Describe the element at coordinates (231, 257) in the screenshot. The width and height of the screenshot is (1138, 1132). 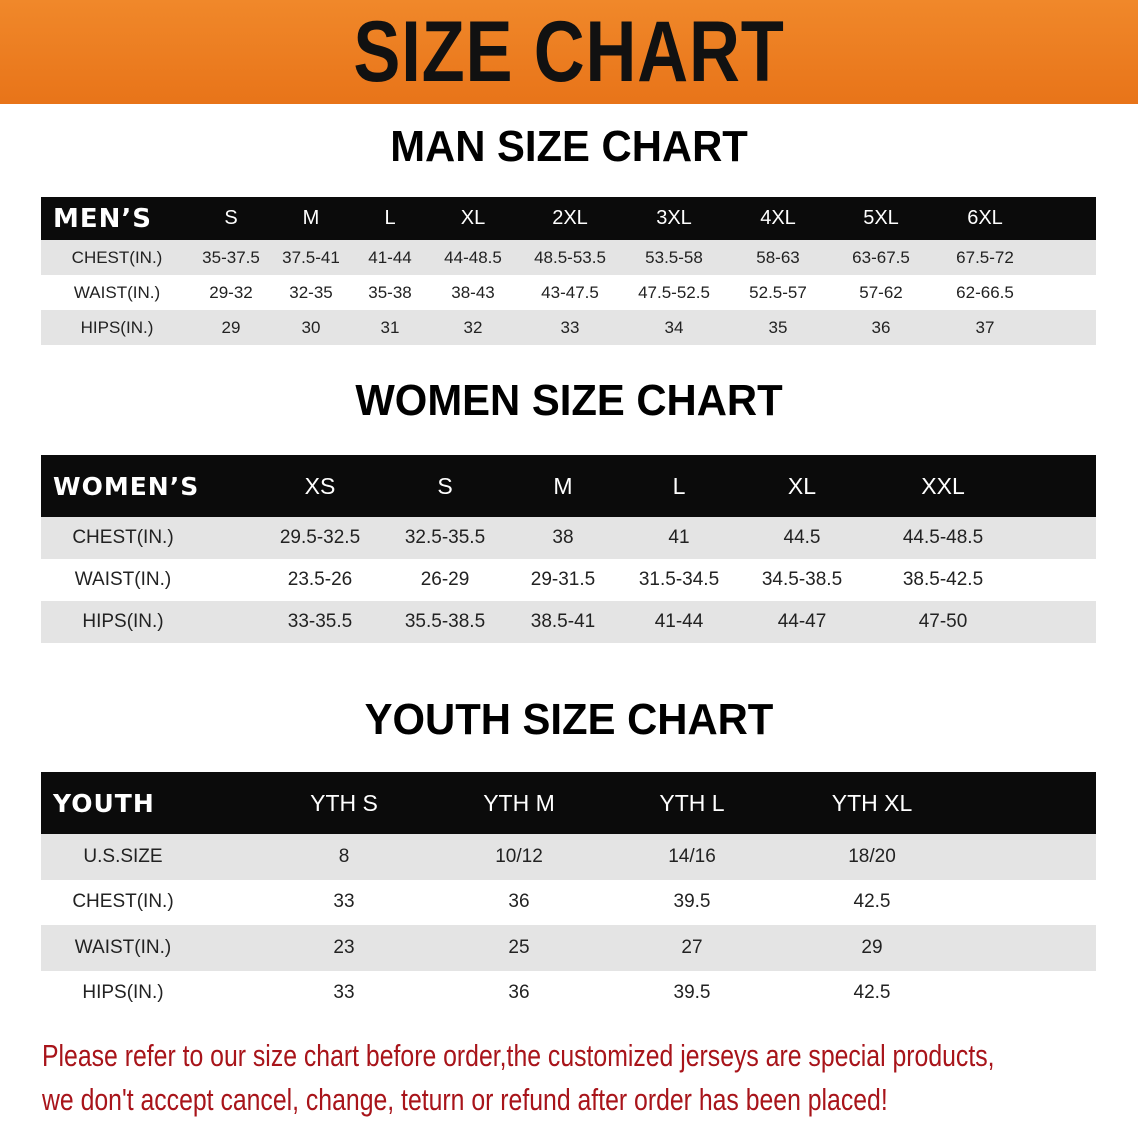
I see `table-cell: 35-37.5` at that location.